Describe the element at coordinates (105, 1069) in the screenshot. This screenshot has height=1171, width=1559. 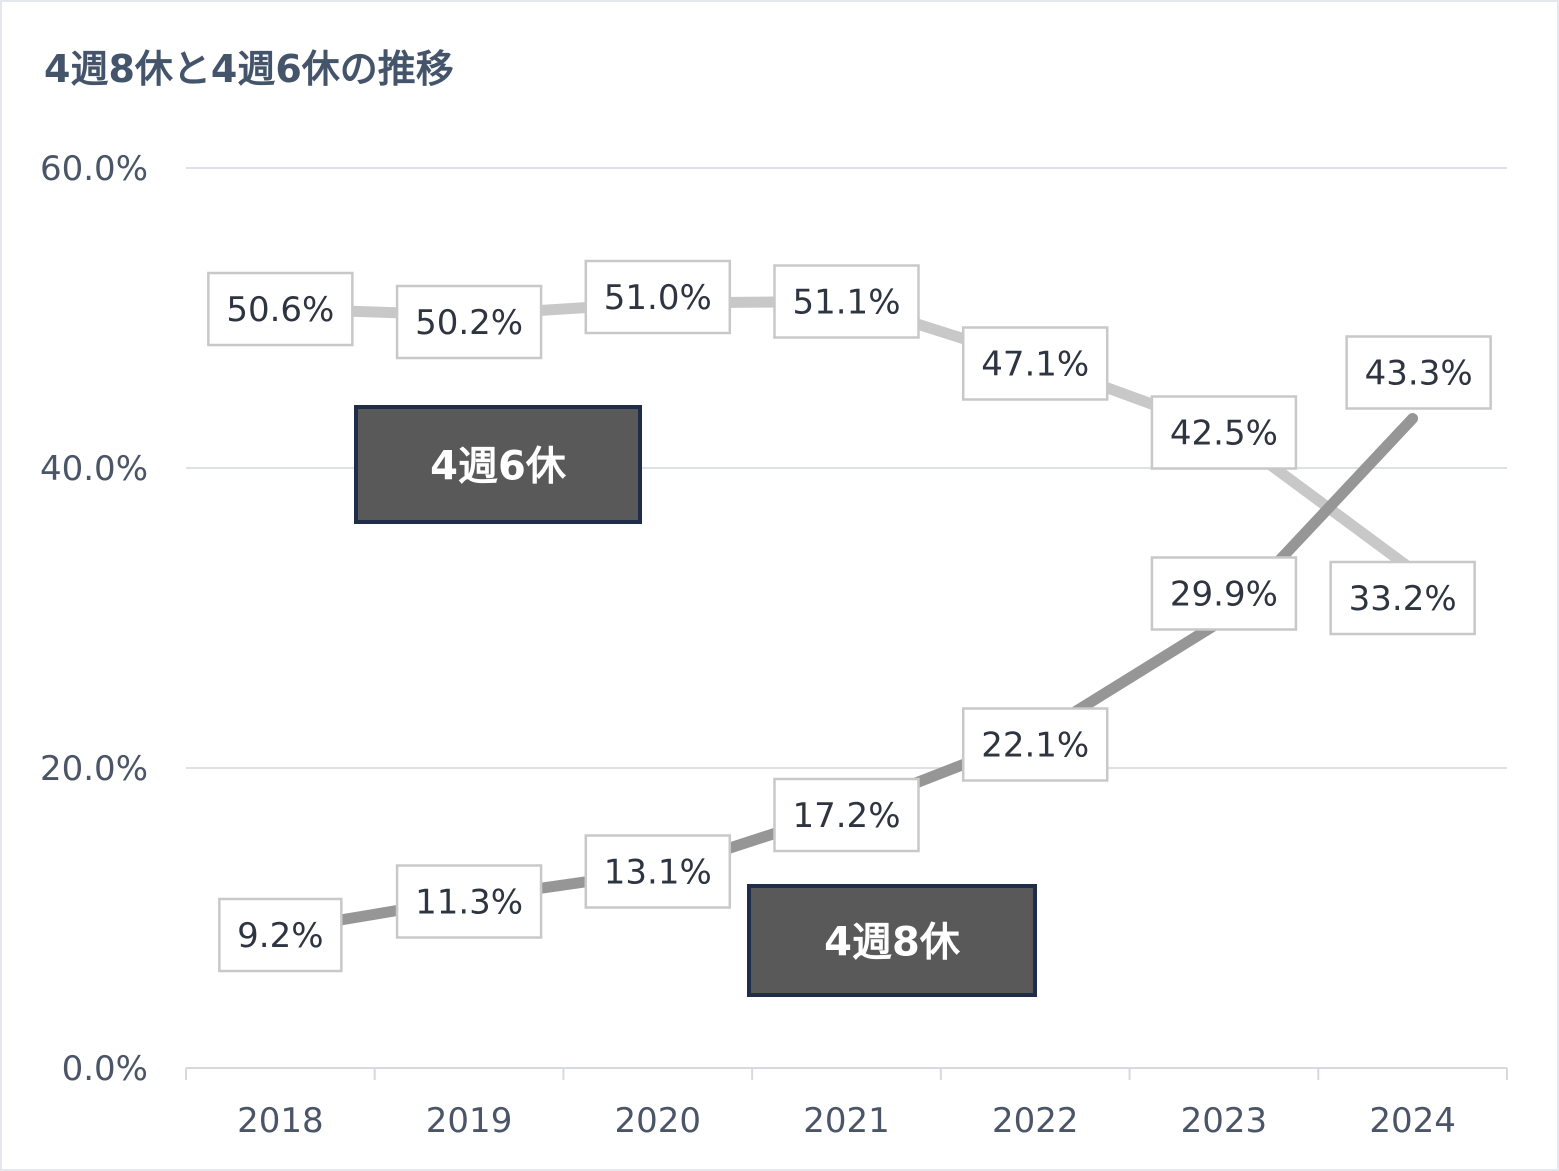
I see `y-tick-label: 0.0%` at that location.